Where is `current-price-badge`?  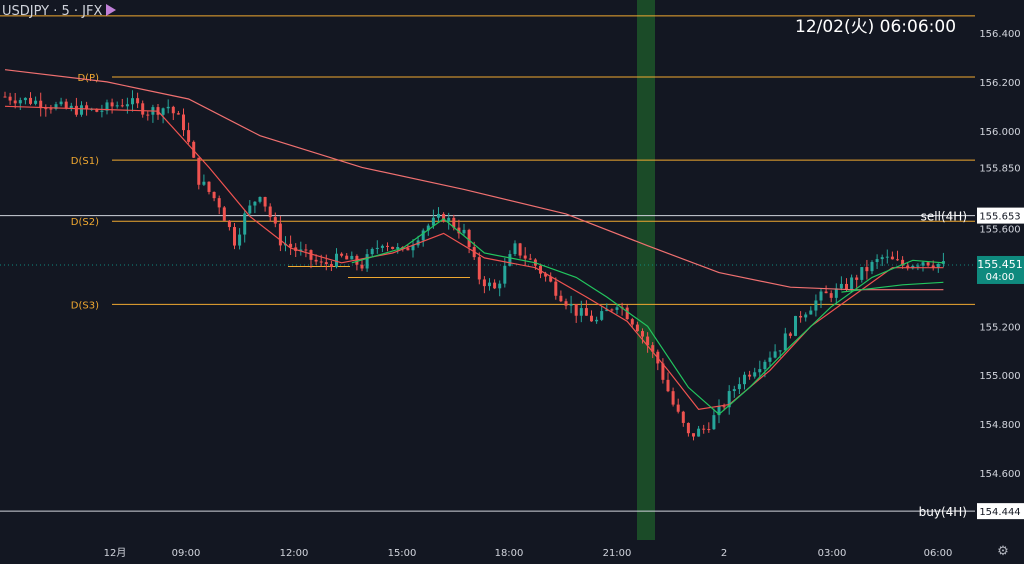 current-price-badge is located at coordinates (1000, 269).